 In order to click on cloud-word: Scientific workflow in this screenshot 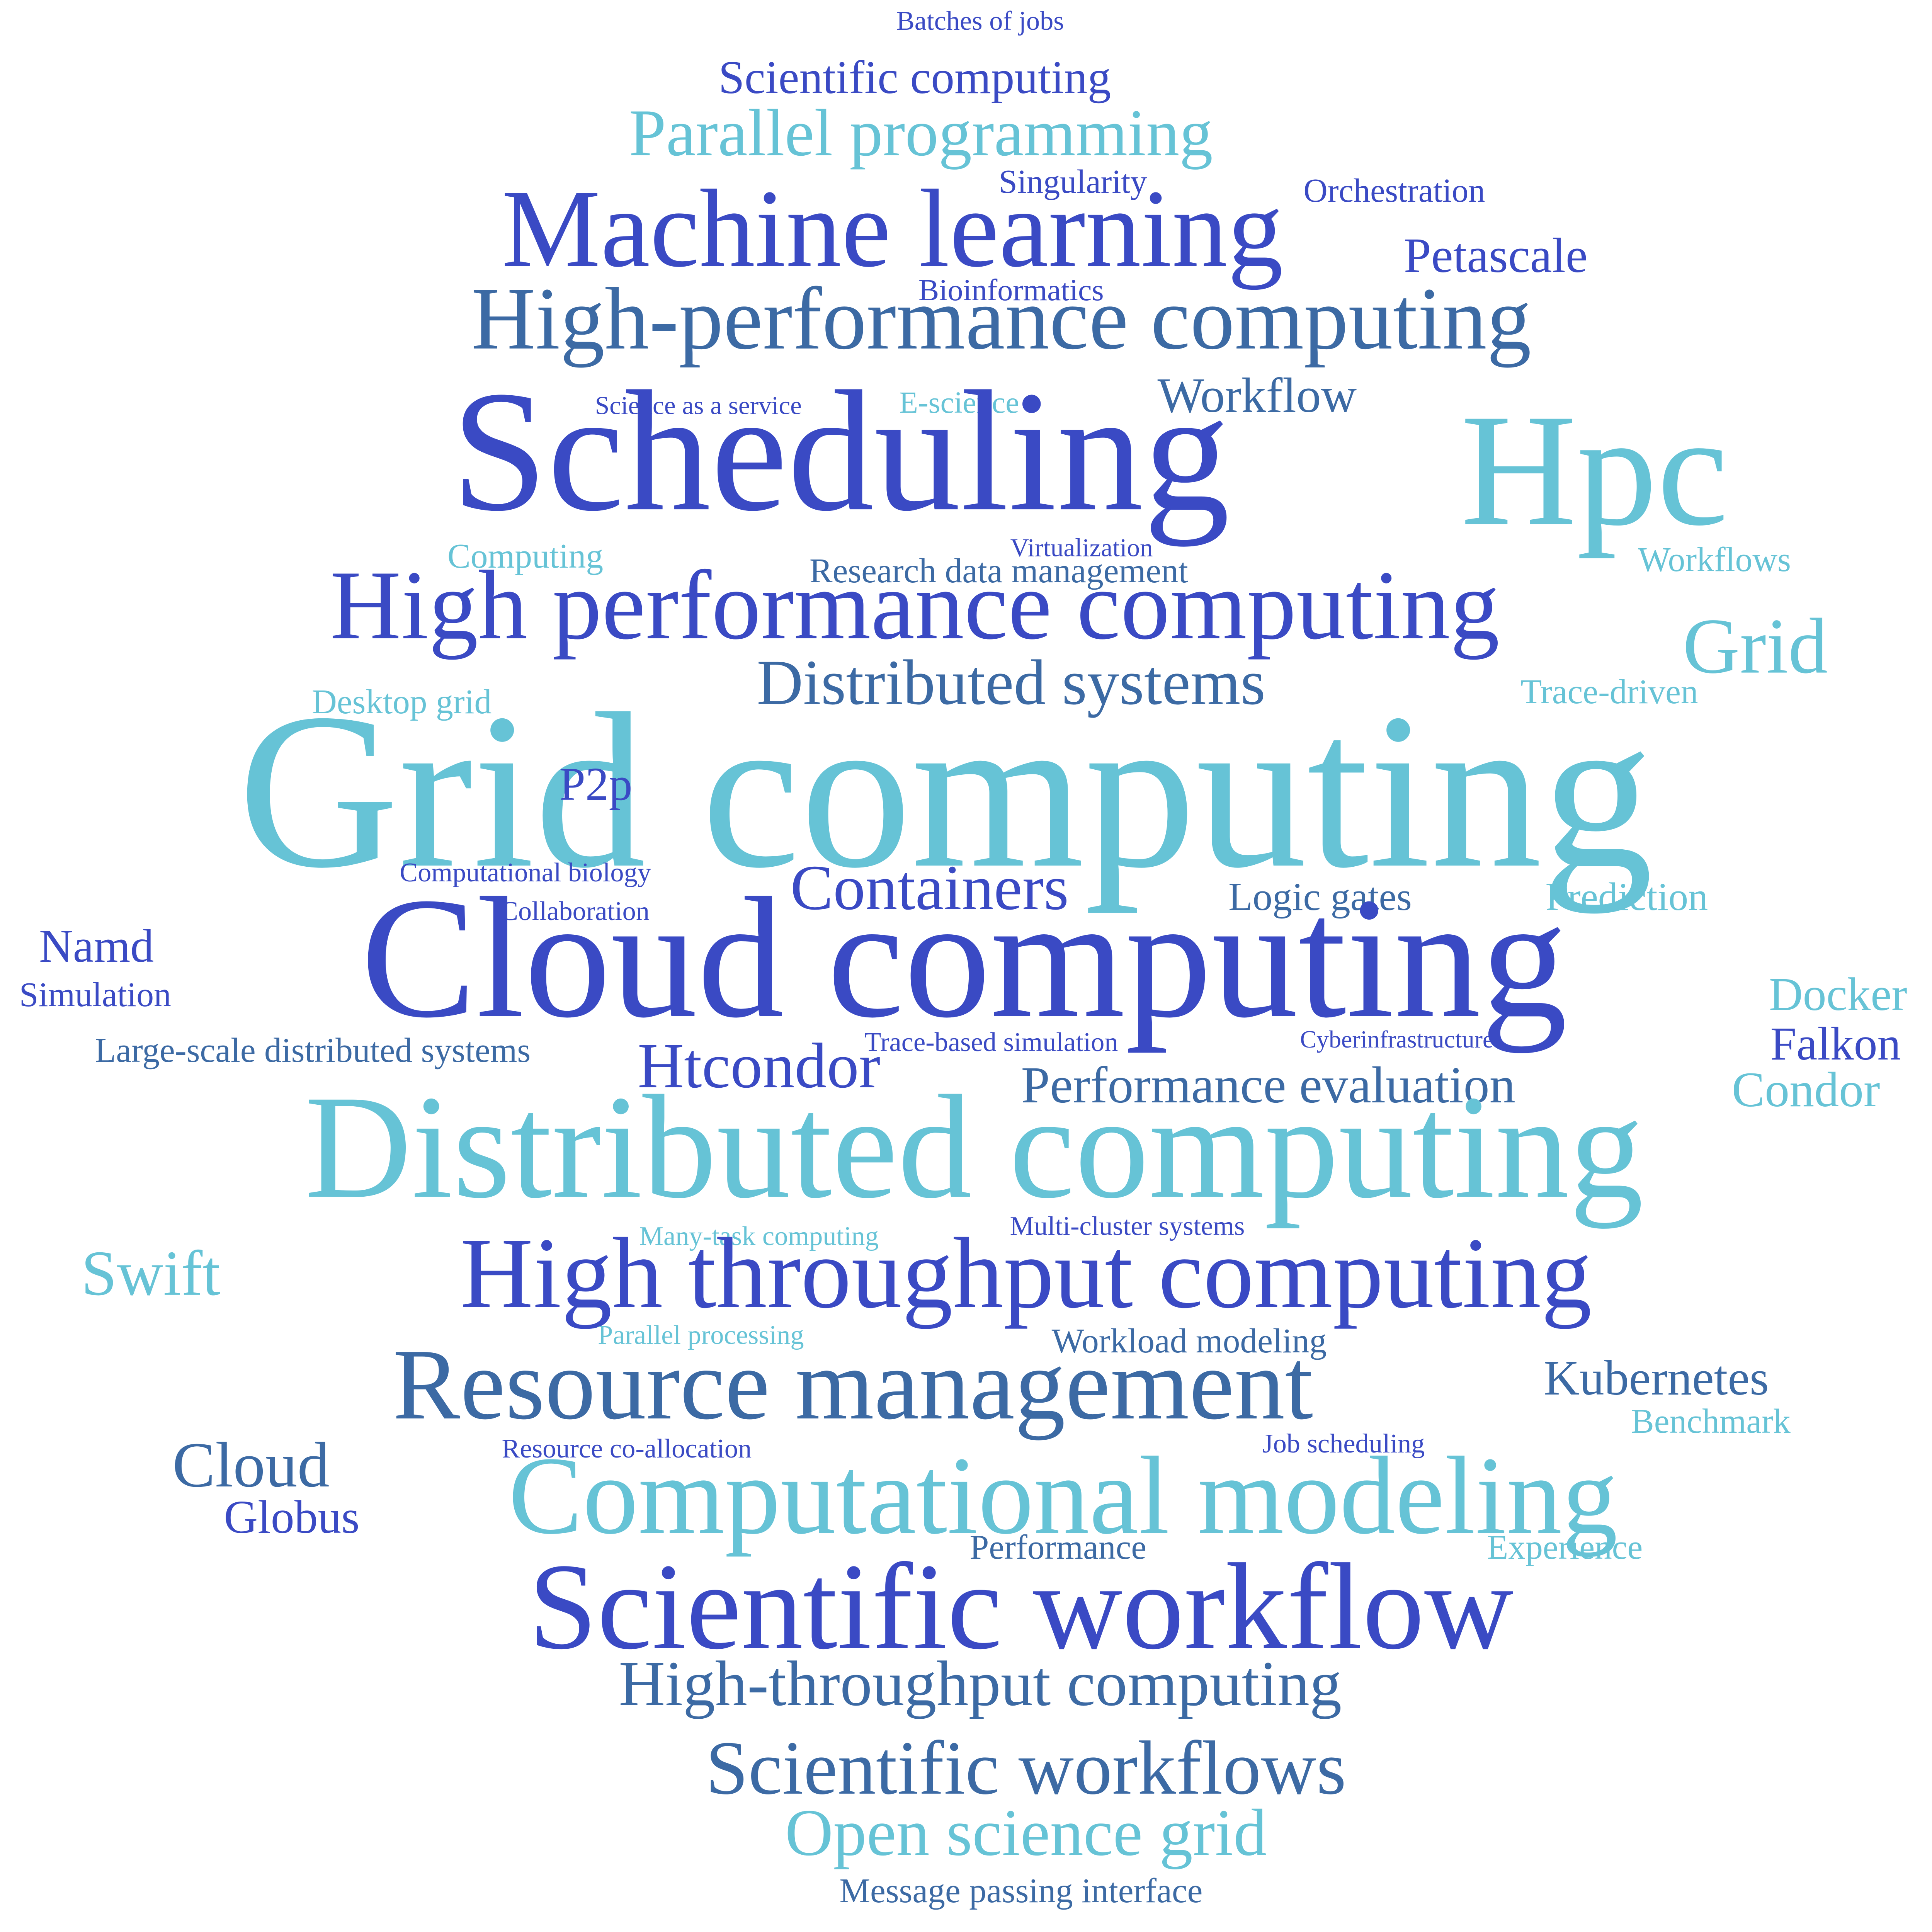, I will do `click(1021, 1607)`.